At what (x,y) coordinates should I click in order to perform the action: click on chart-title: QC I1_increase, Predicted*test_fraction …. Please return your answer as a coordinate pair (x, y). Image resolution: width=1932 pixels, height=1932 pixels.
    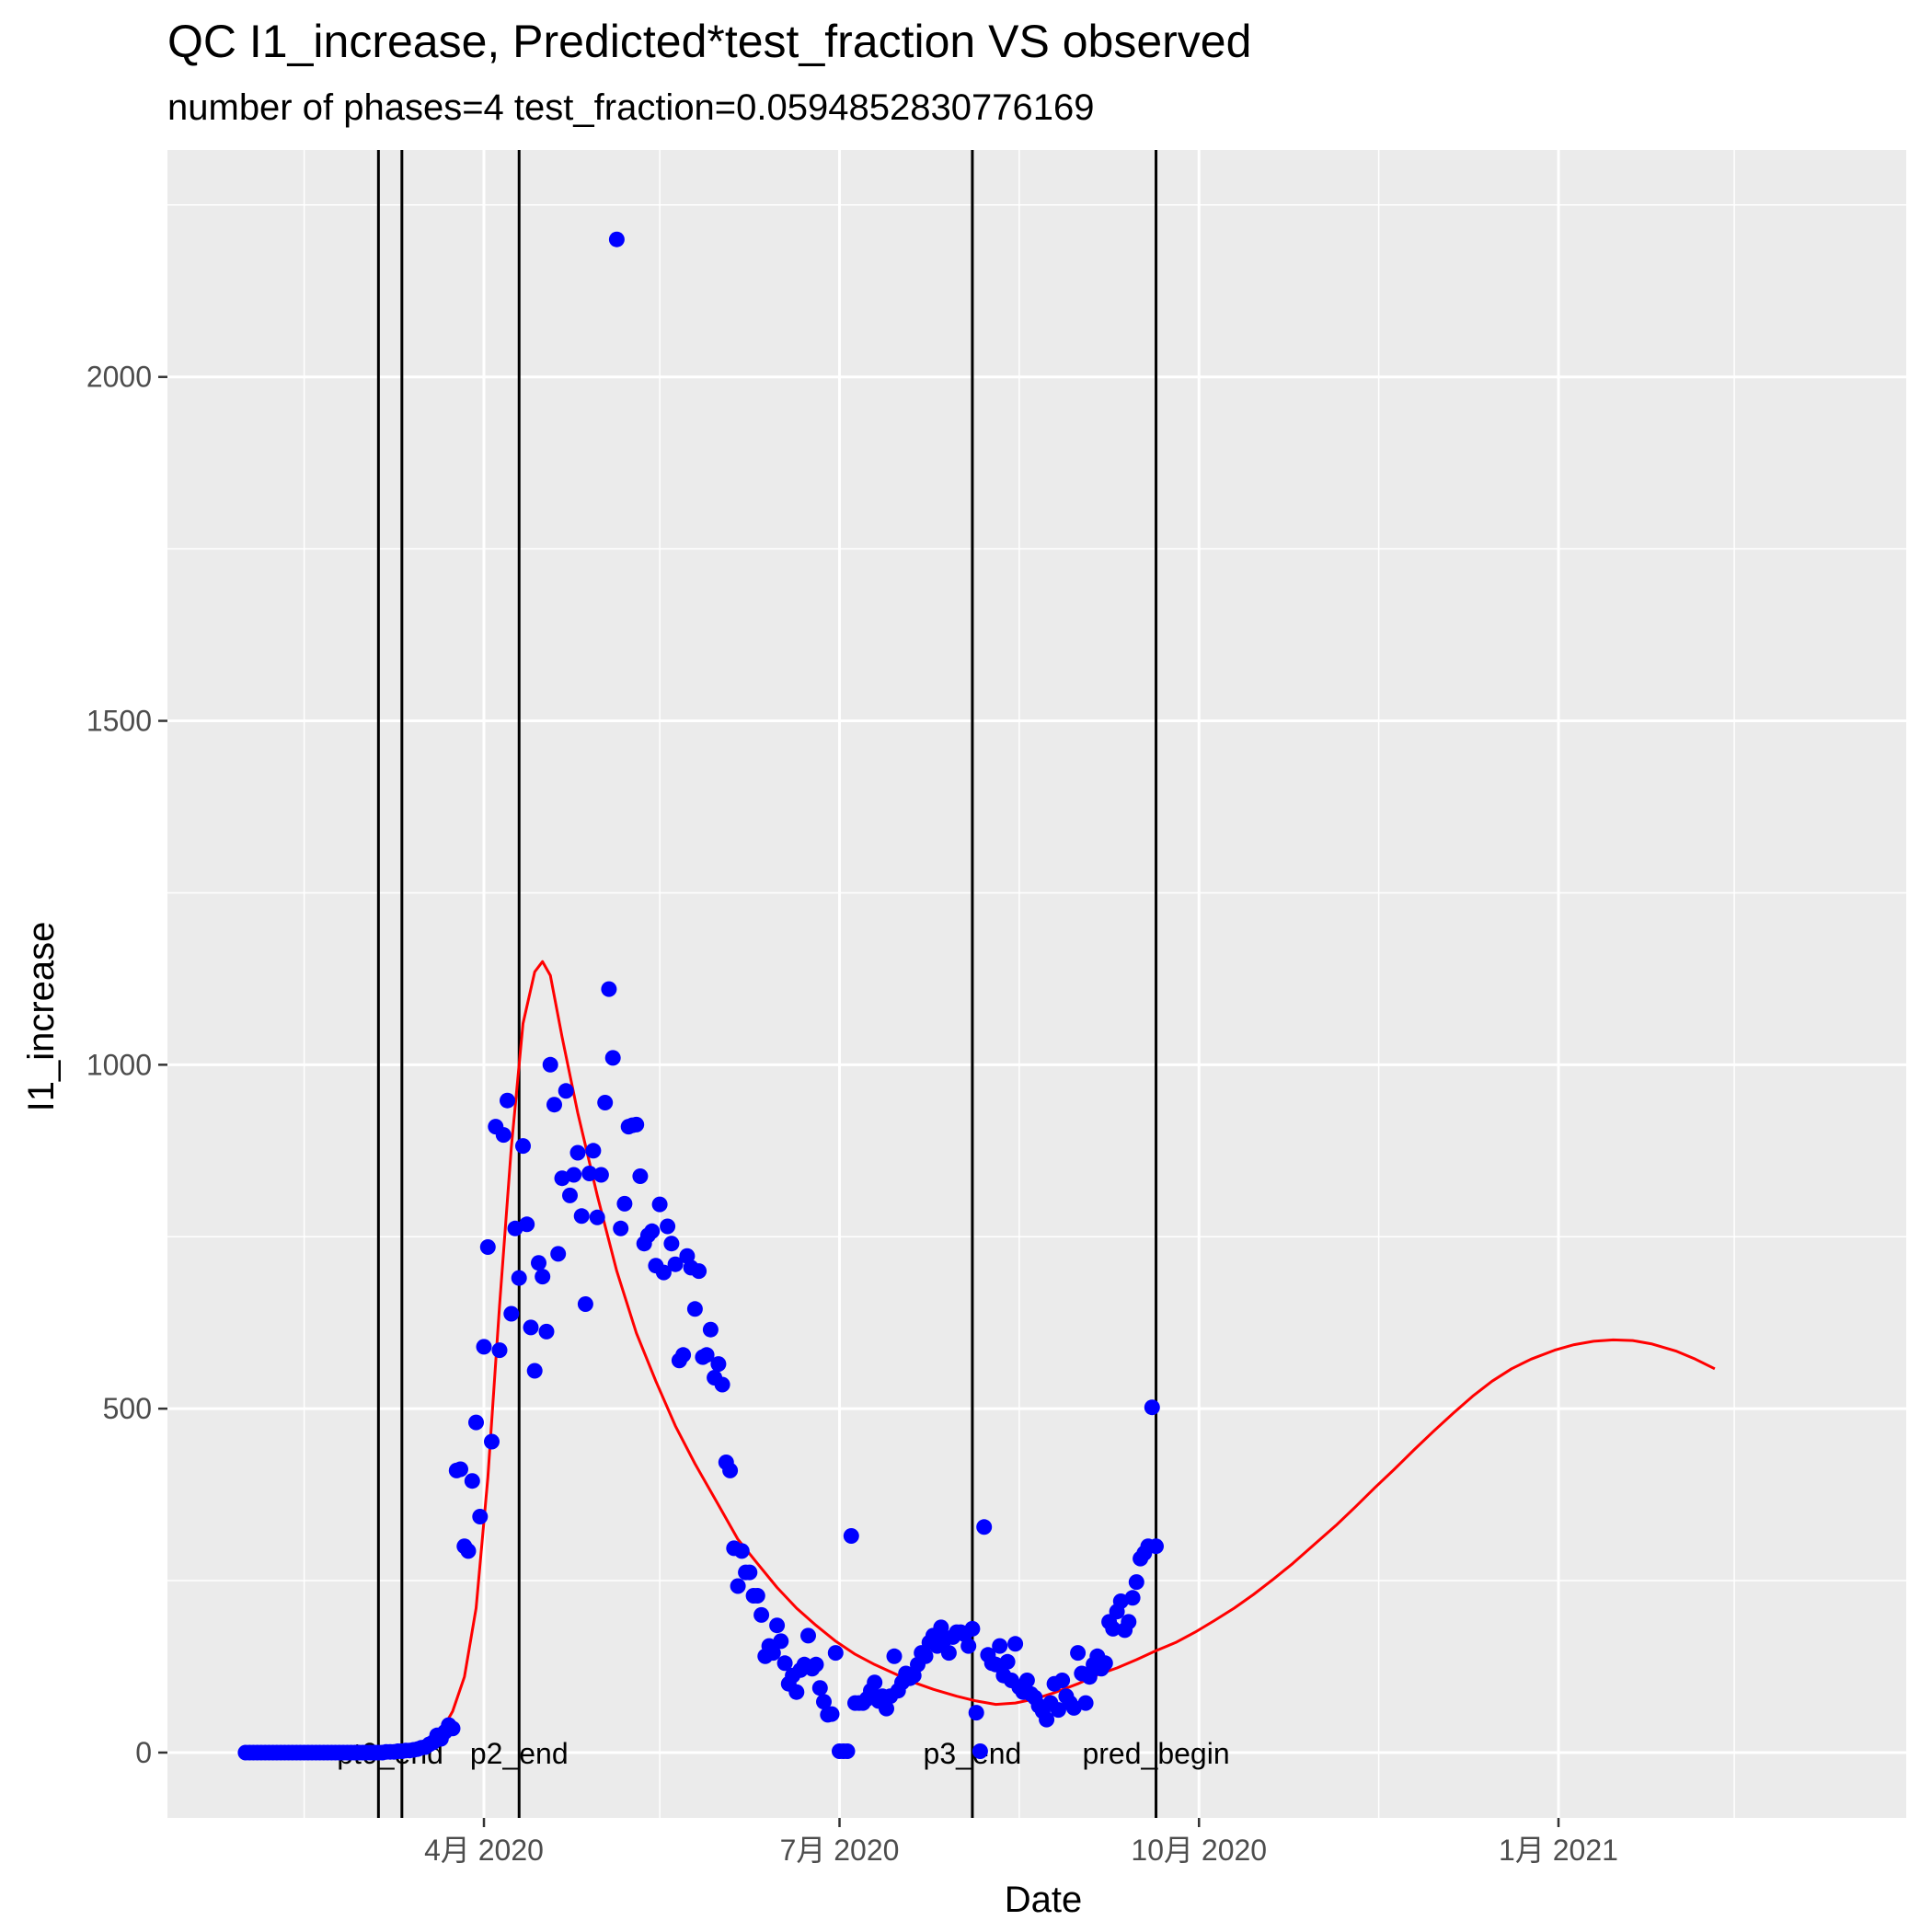
    Looking at the image, I should click on (709, 41).